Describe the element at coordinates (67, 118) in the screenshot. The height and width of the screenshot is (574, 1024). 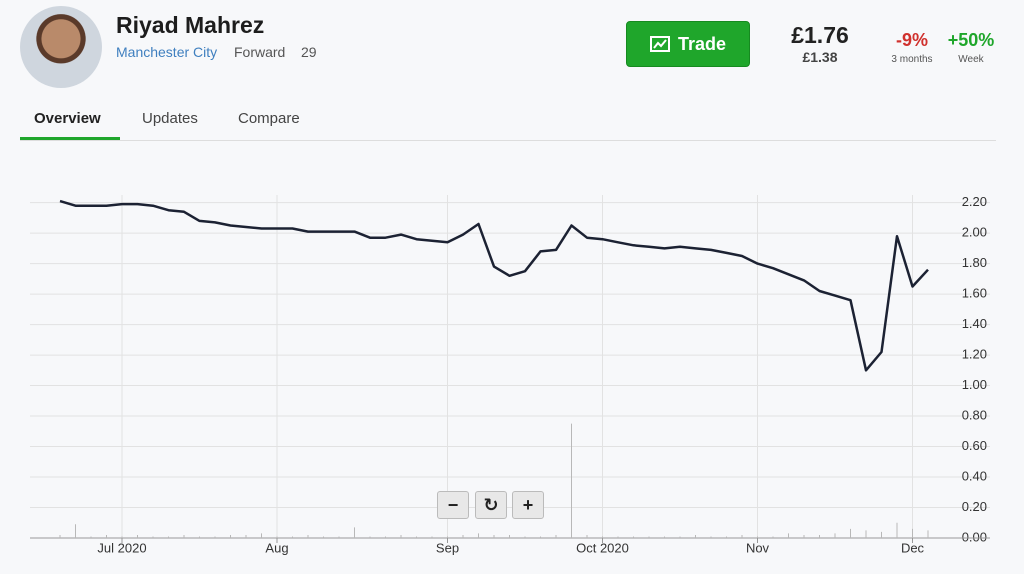
I see `tab: Overview` at that location.